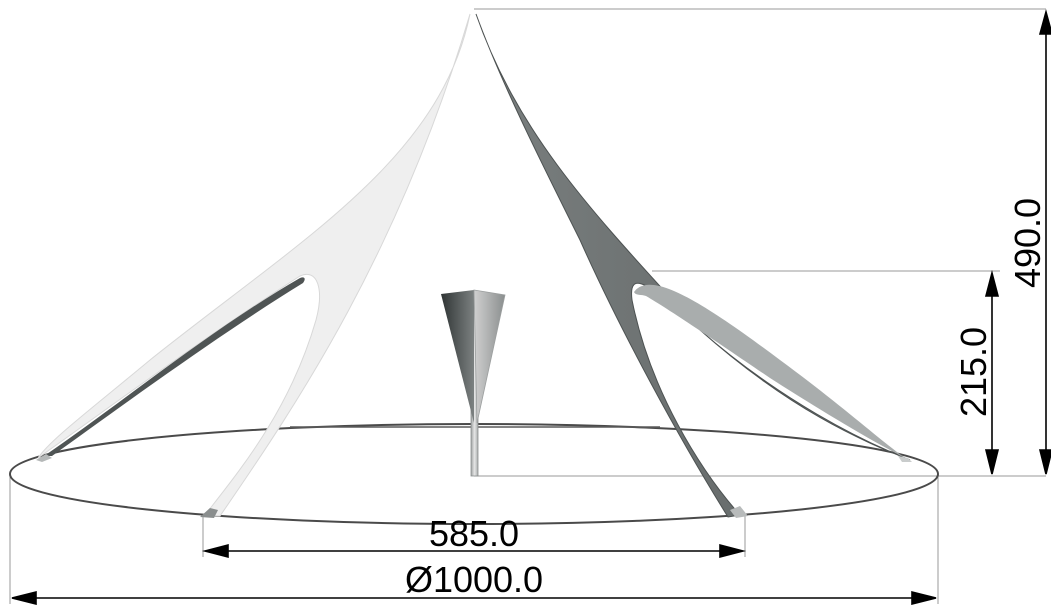  I want to click on center-cone, so click(473, 356).